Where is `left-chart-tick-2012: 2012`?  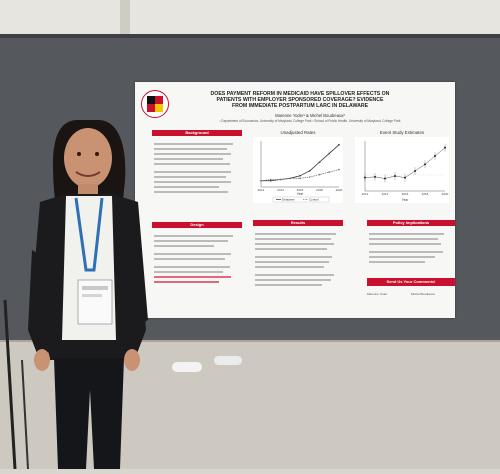 left-chart-tick-2012: 2012 is located at coordinates (261, 190).